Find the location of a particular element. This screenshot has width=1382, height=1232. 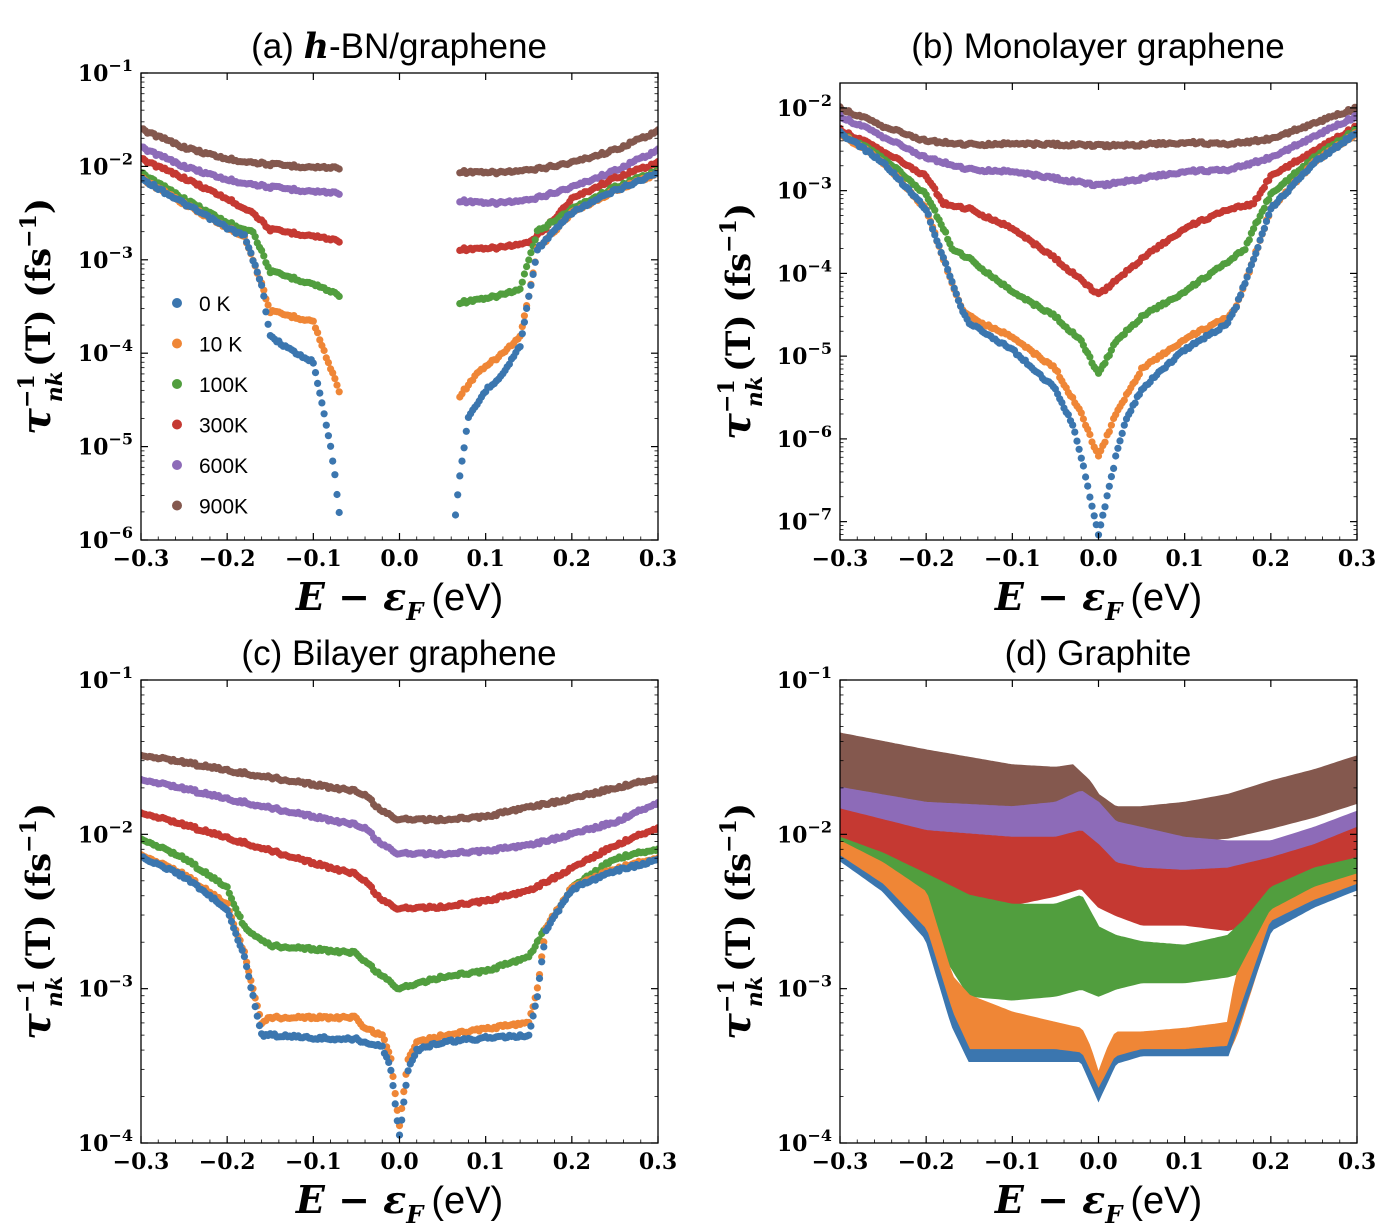

x-tick-label: 0.2 is located at coordinates (572, 559).